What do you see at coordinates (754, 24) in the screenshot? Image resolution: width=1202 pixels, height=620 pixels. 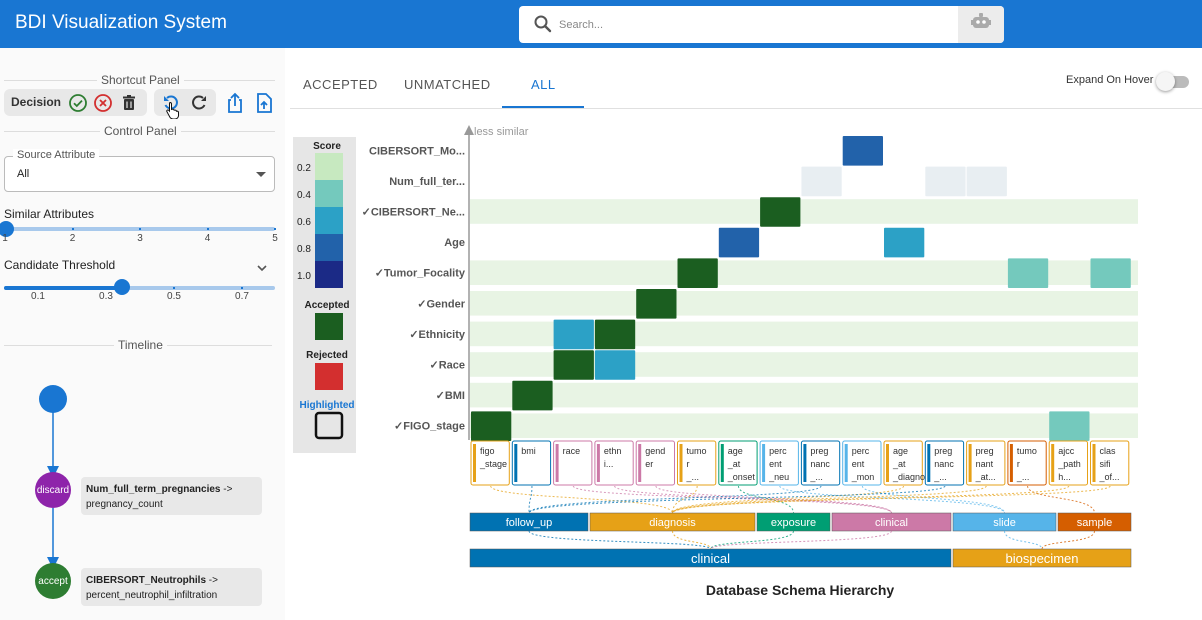 I see `search-input` at bounding box center [754, 24].